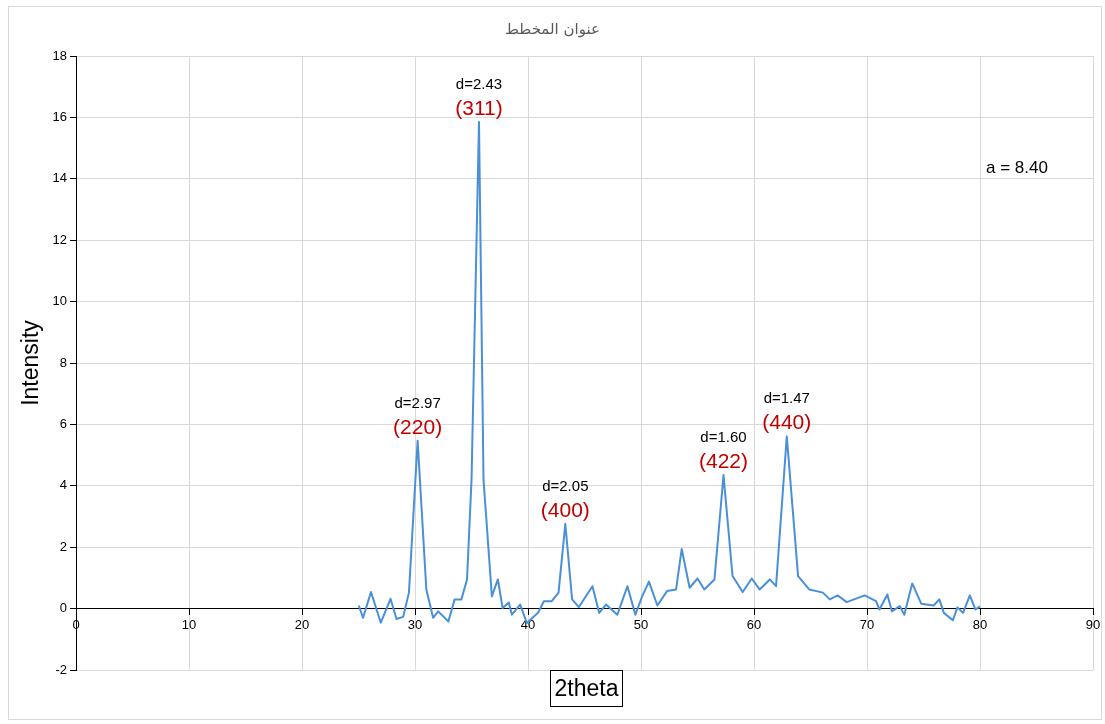  I want to click on y-tick-label: 2, so click(63, 546).